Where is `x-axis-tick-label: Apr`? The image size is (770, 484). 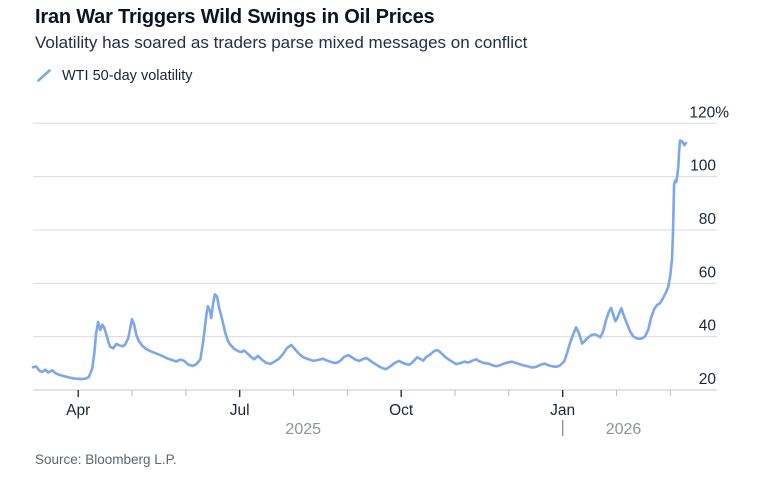 x-axis-tick-label: Apr is located at coordinates (78, 410).